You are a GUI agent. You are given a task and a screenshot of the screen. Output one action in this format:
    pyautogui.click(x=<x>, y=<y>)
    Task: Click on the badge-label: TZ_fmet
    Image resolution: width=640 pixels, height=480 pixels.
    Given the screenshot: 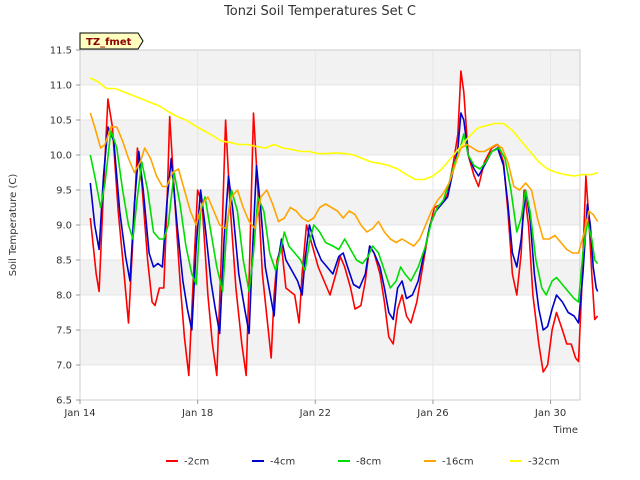 What is the action you would take?
    pyautogui.click(x=109, y=42)
    